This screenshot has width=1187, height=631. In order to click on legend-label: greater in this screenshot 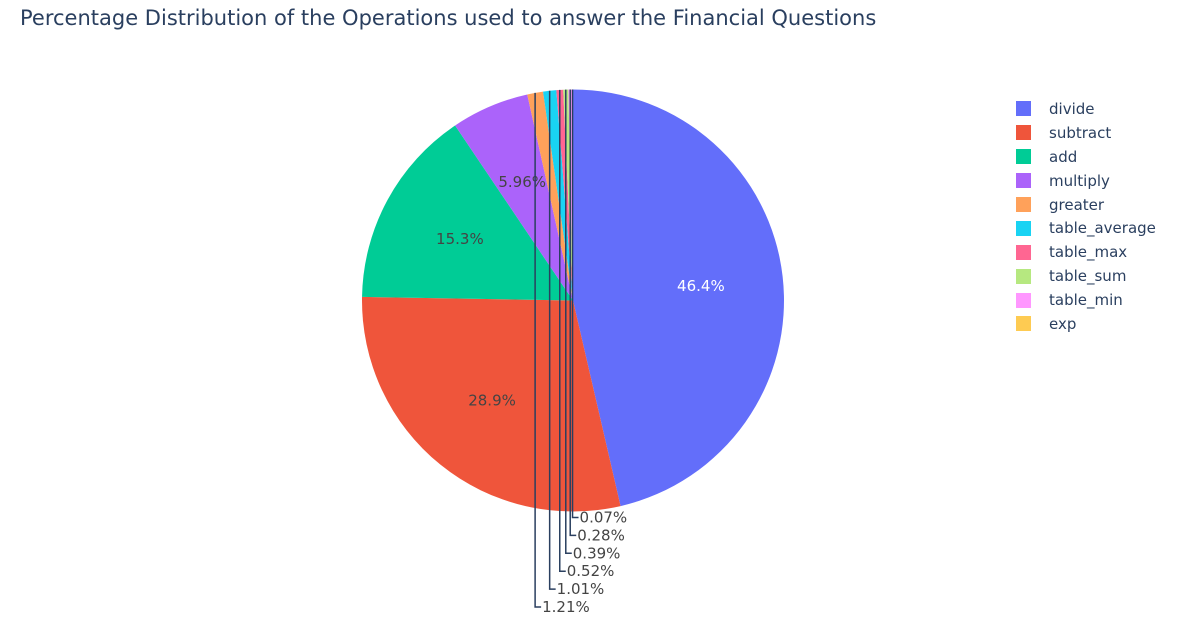, I will do `click(1077, 204)`.